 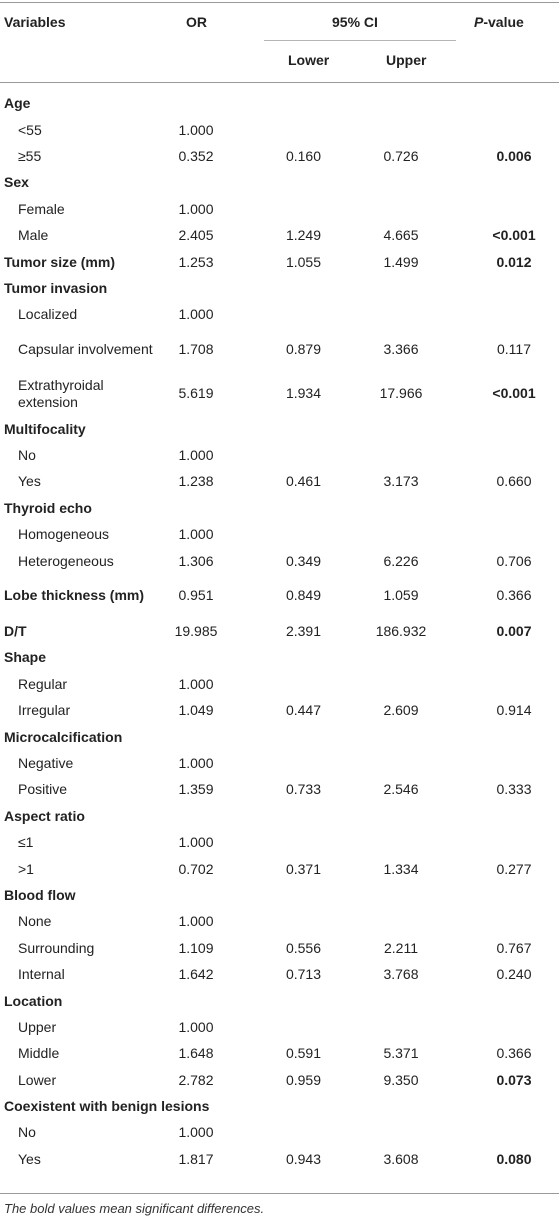 I want to click on table-row: Homogeneous 1.000, so click(x=279, y=534).